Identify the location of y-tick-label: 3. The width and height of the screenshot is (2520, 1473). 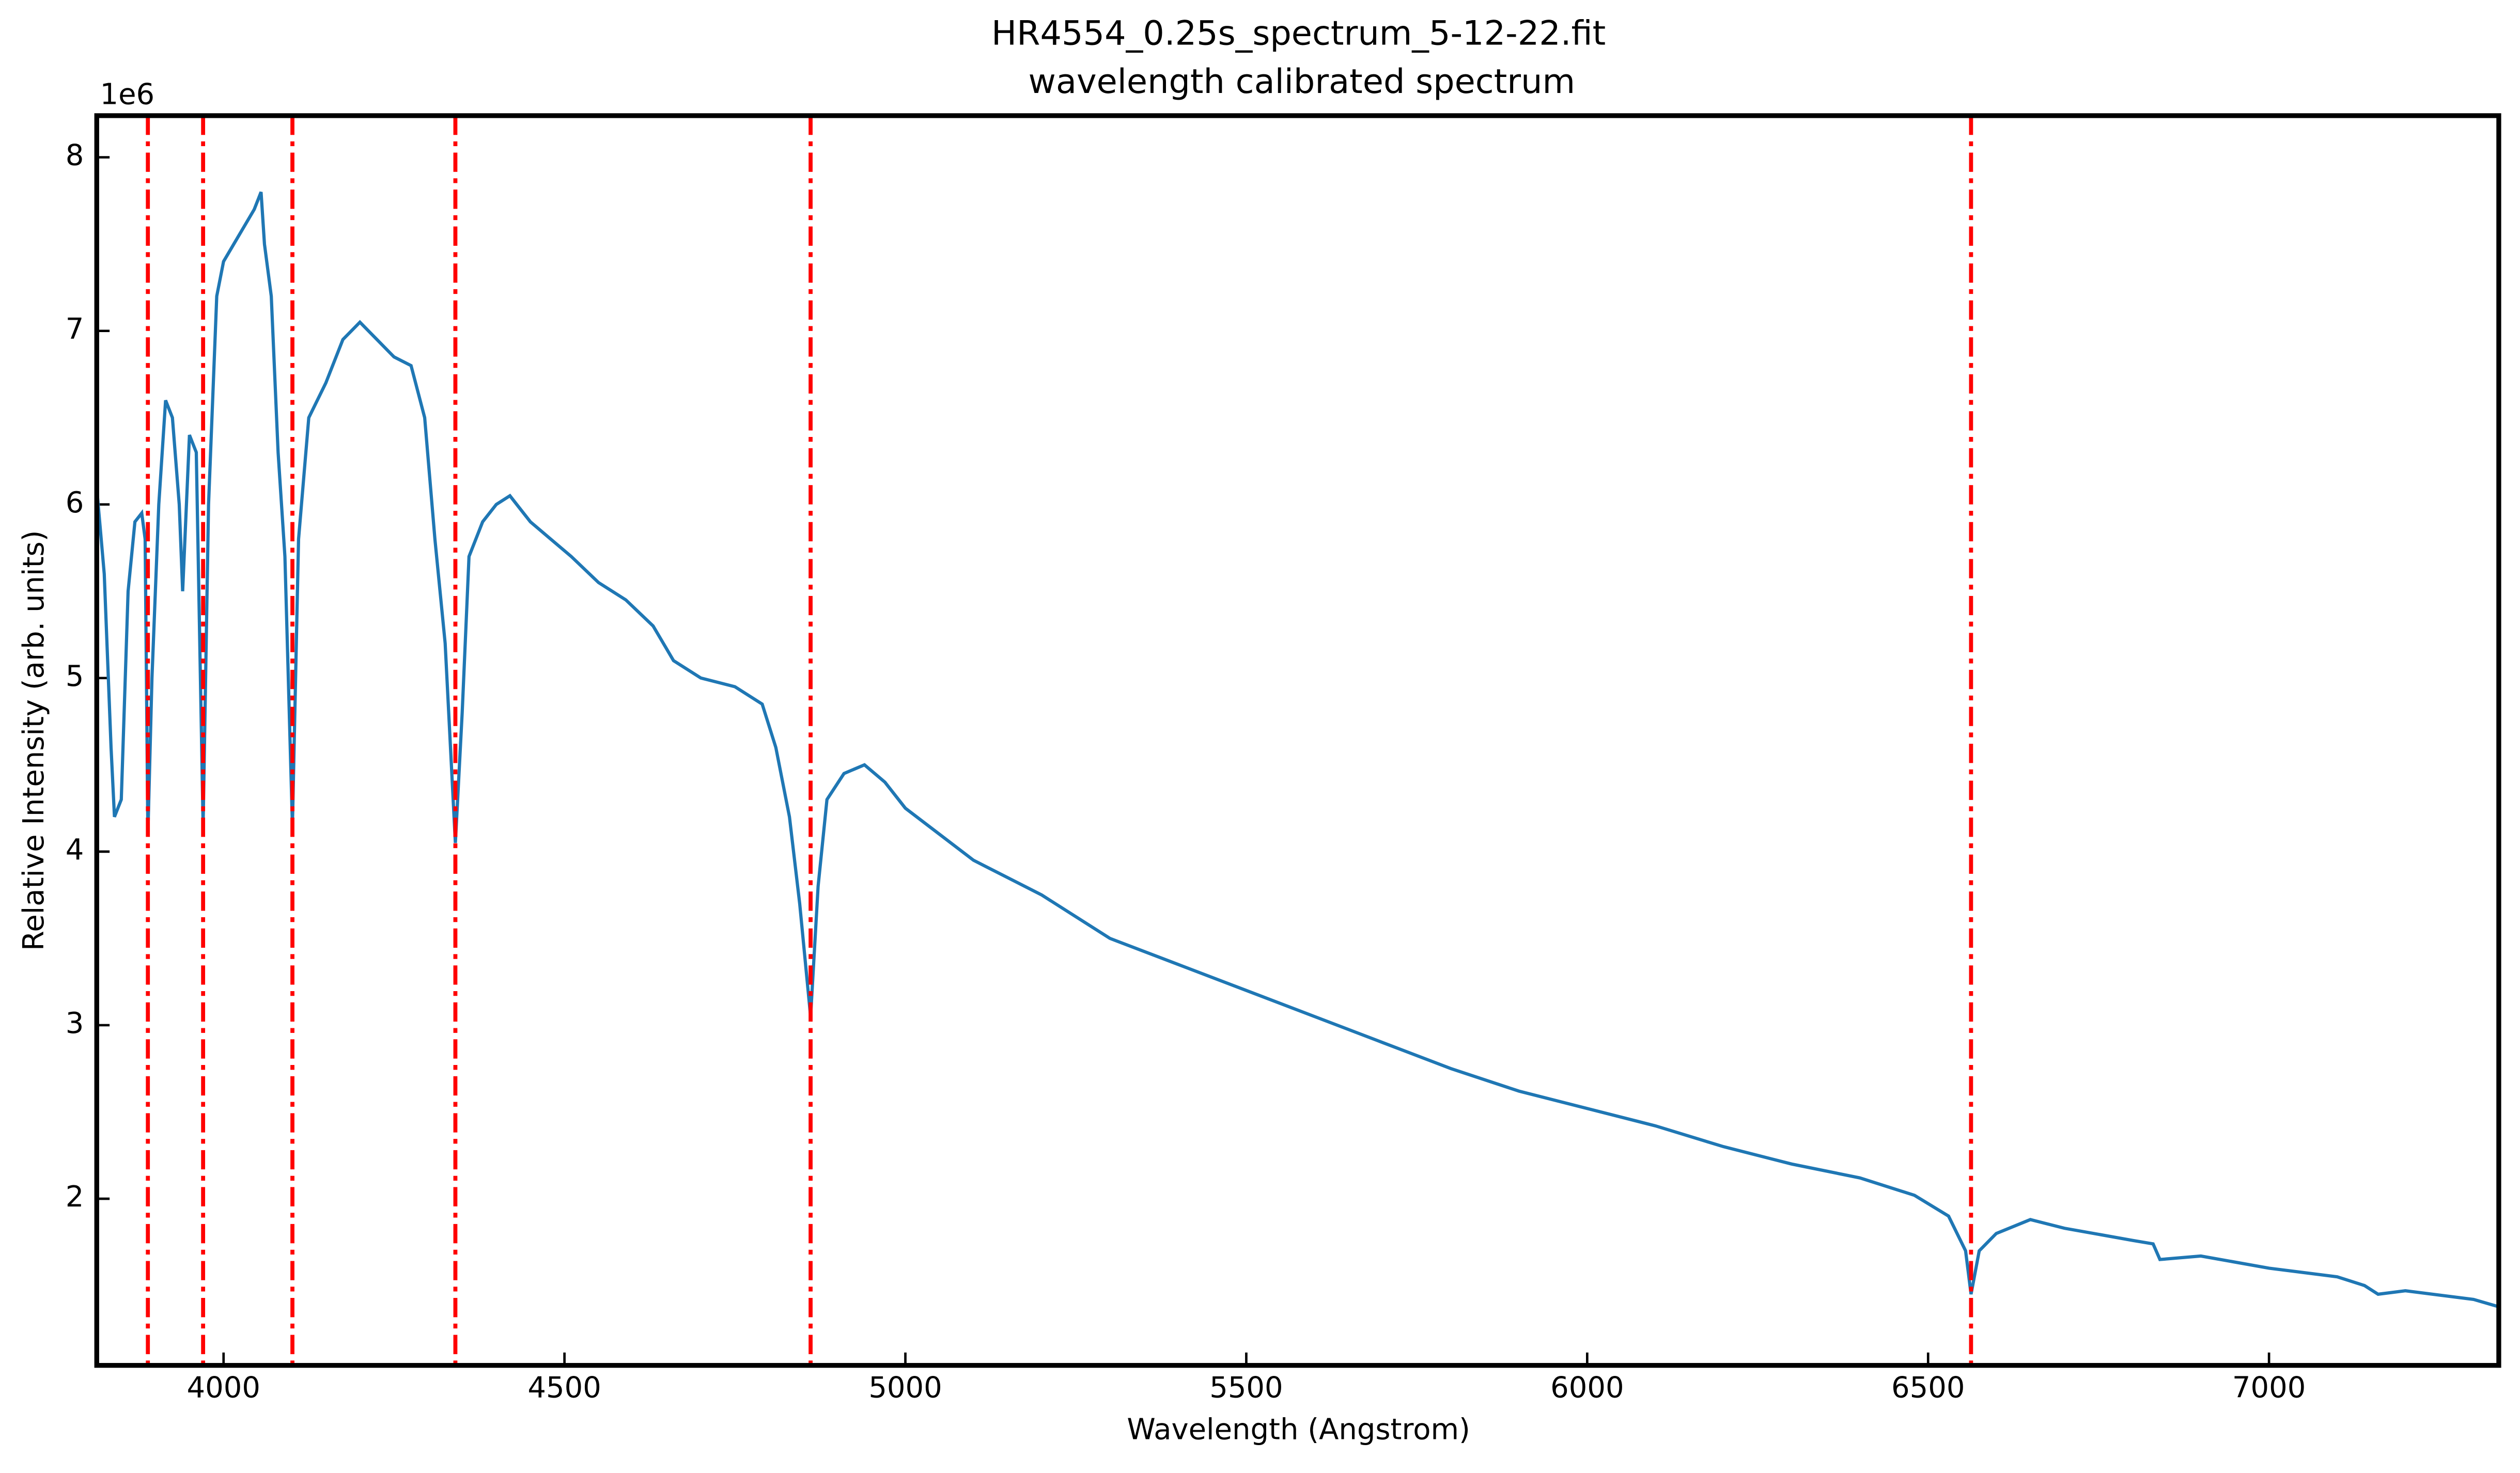
(75, 1023).